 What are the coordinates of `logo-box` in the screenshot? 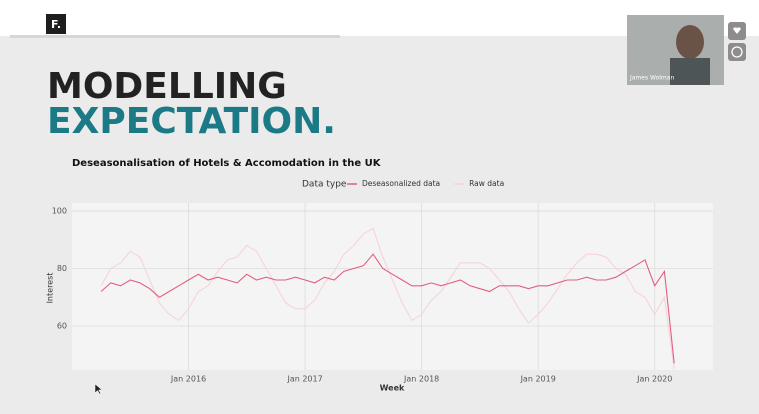 It's located at (56, 24).